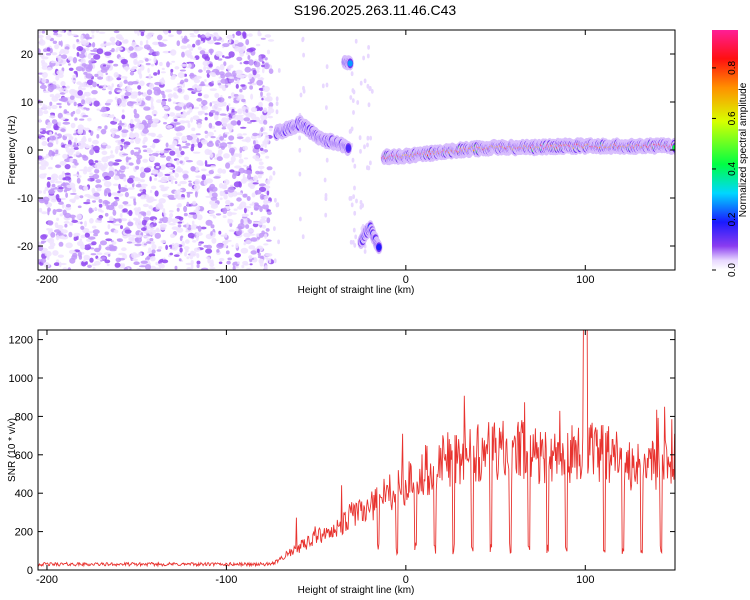 The width and height of the screenshot is (750, 600). I want to click on xtick-label: 0, so click(406, 280).